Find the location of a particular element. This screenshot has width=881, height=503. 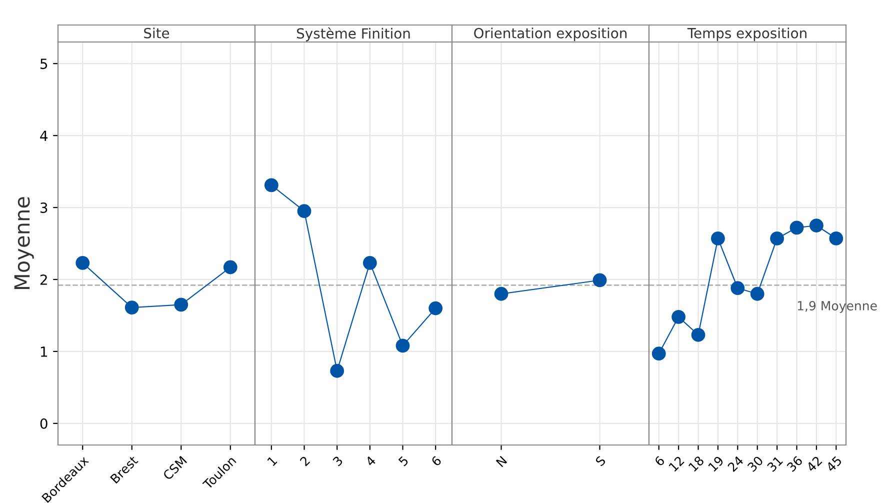

x-tick-label: 24 is located at coordinates (735, 463).